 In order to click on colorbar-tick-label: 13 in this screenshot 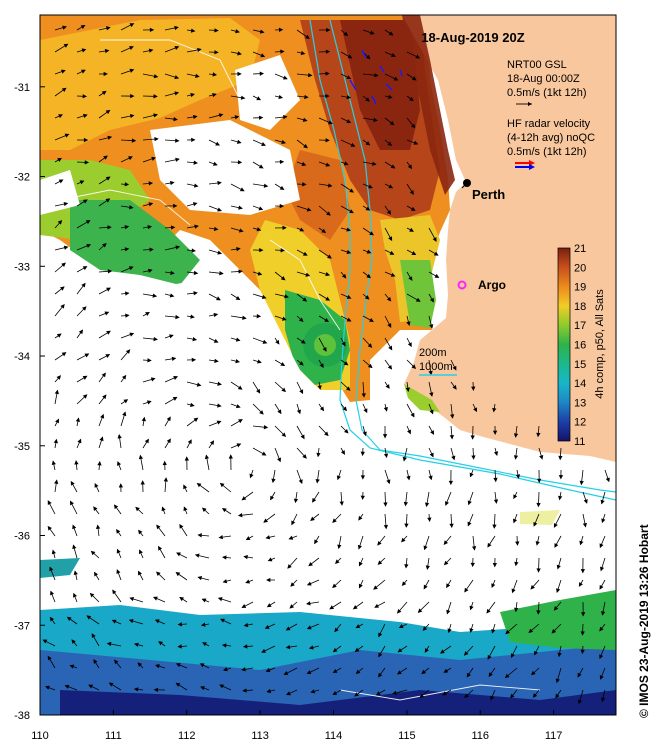, I will do `click(580, 403)`.